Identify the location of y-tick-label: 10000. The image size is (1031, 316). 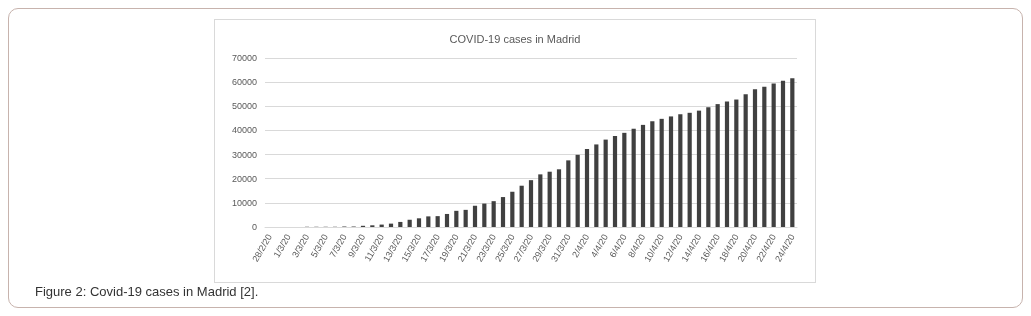
(244, 202).